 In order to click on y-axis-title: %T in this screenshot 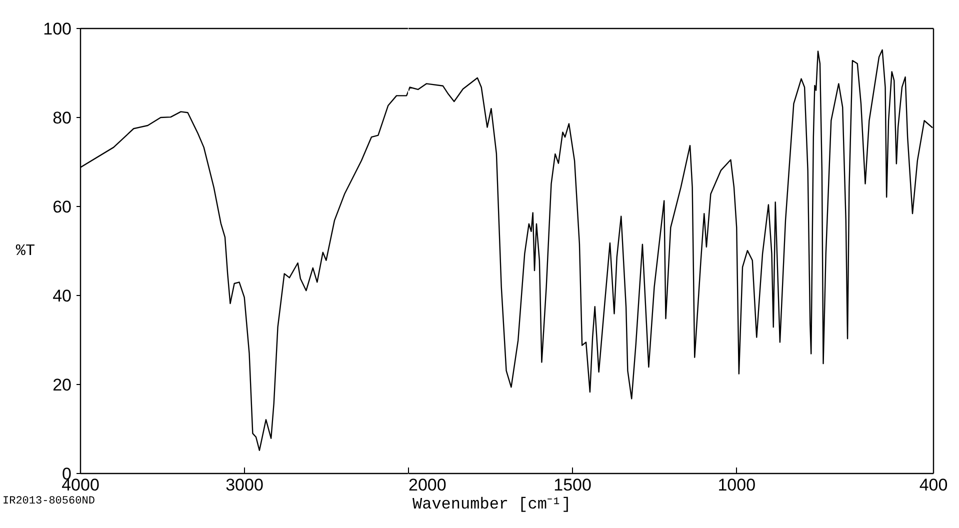, I will do `click(26, 251)`.